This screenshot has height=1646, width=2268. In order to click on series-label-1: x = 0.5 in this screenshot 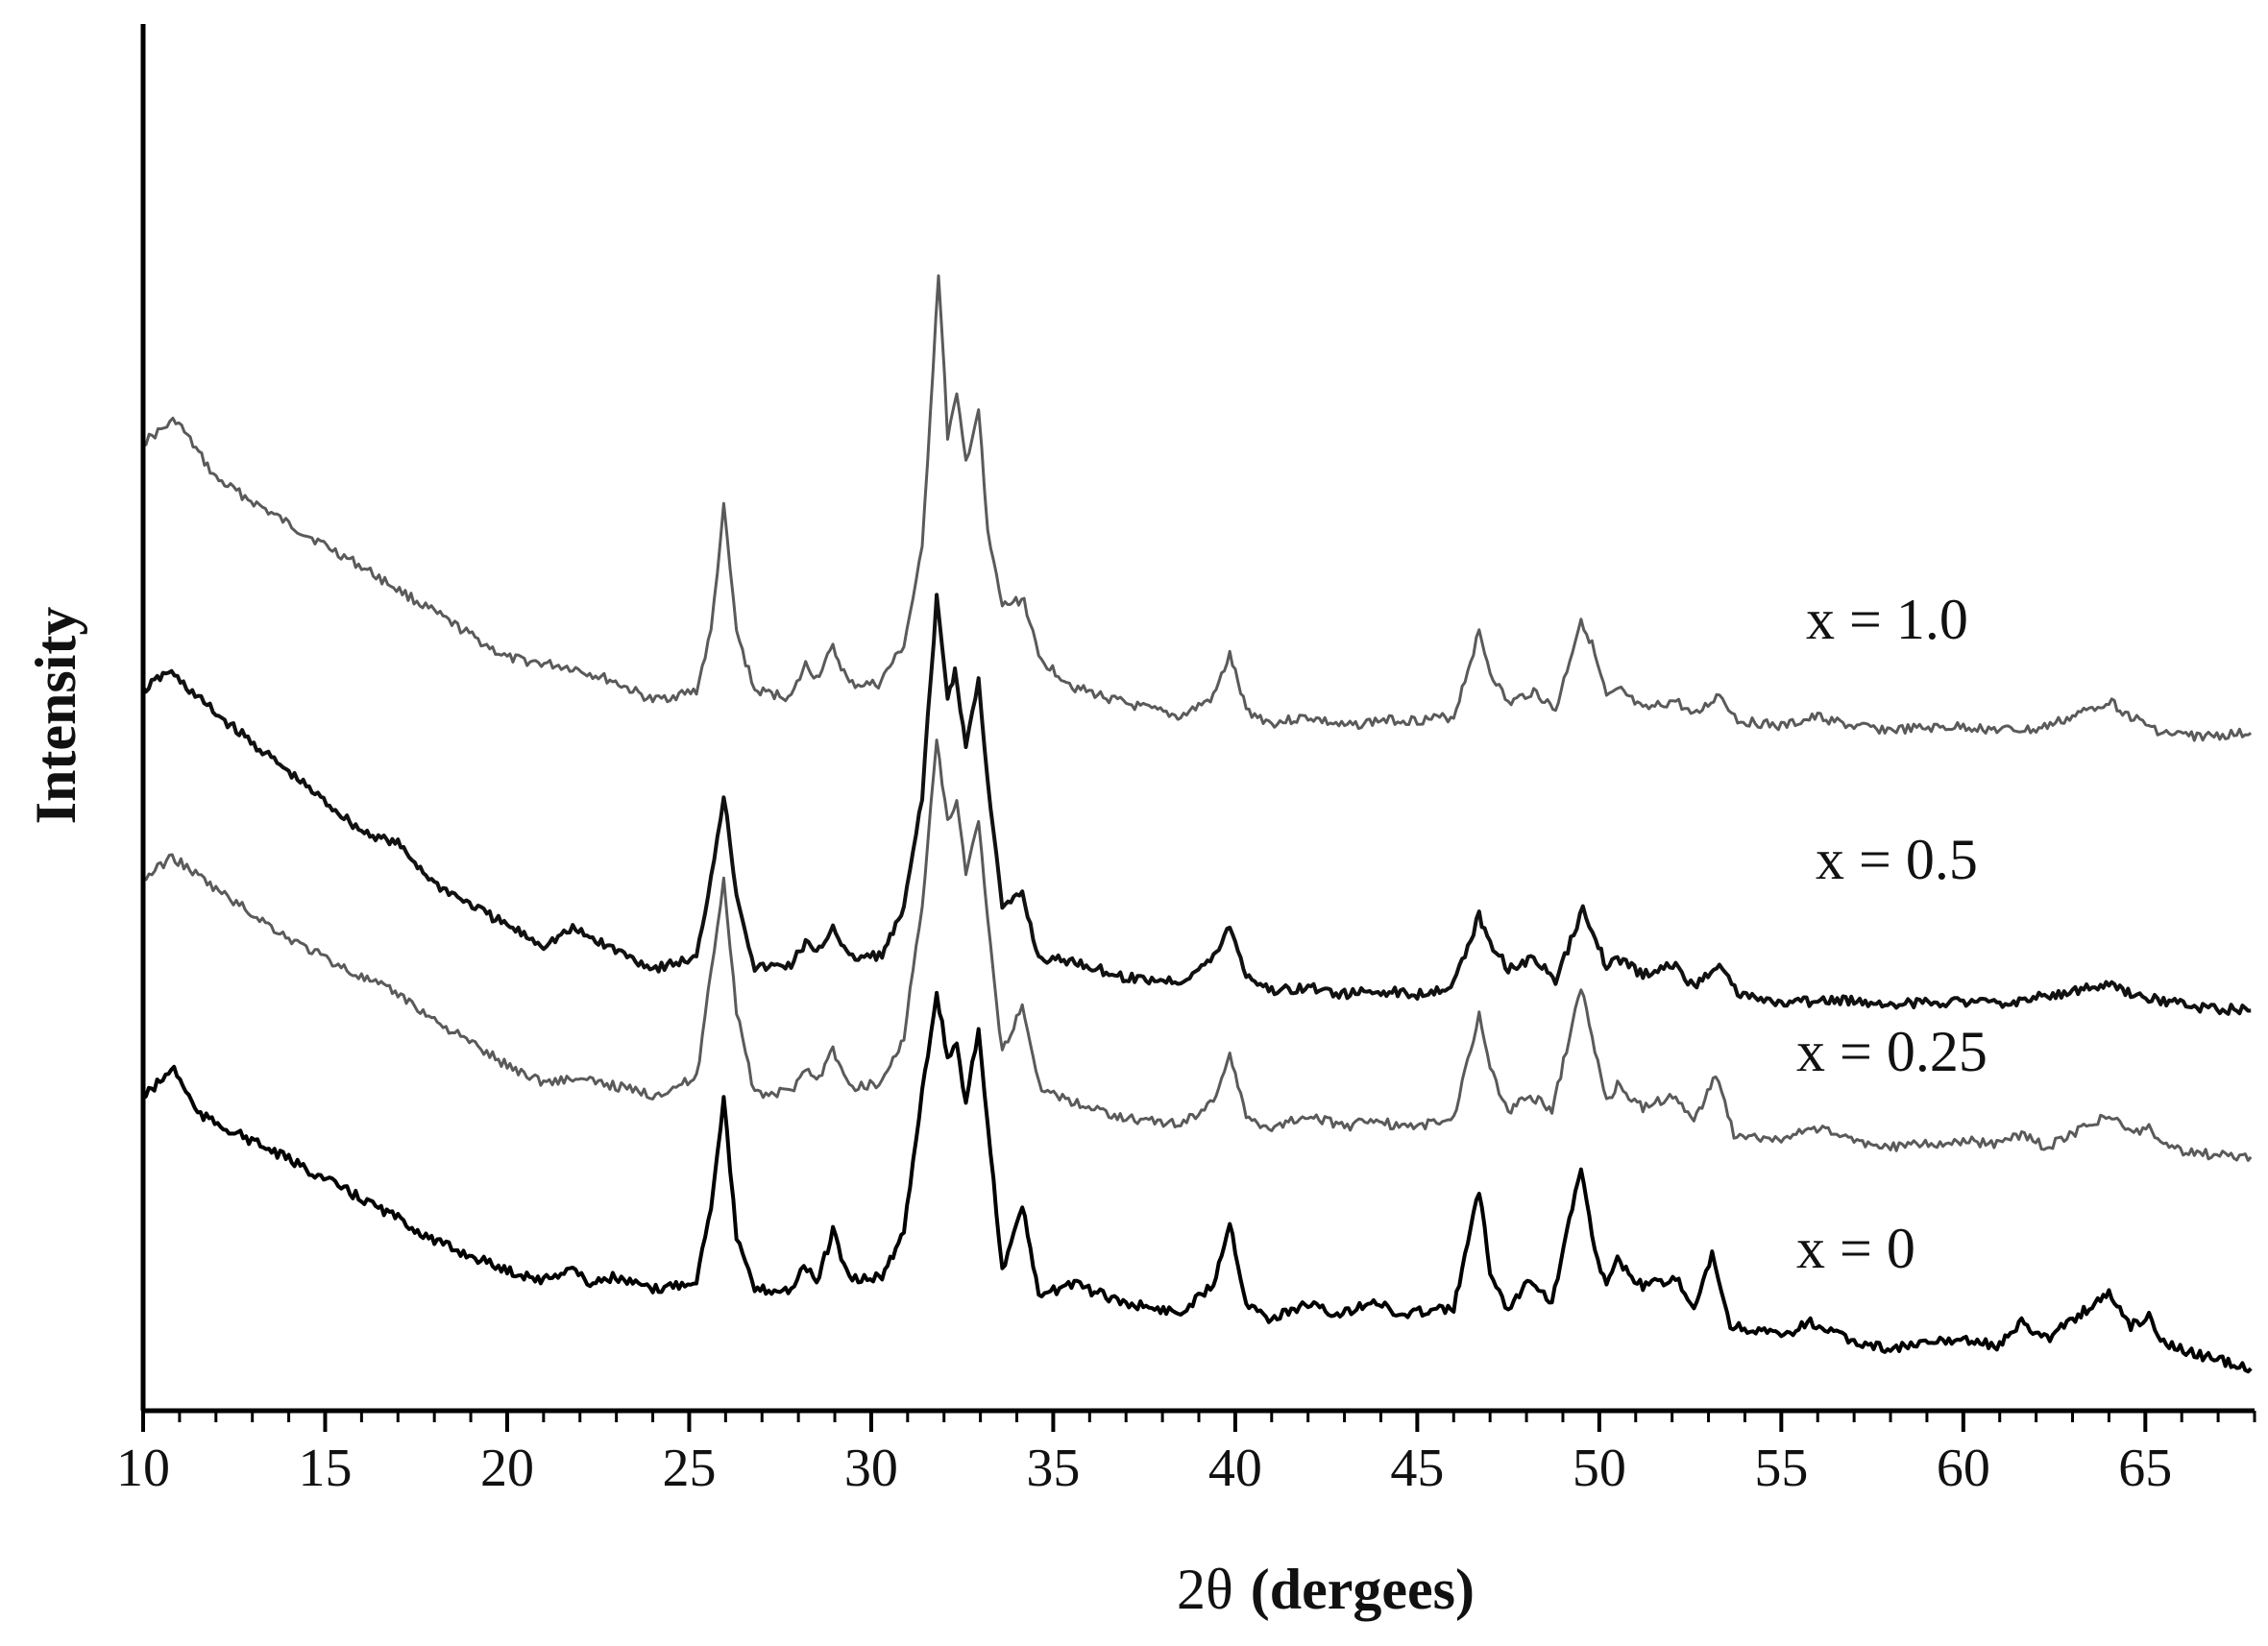, I will do `click(1897, 859)`.